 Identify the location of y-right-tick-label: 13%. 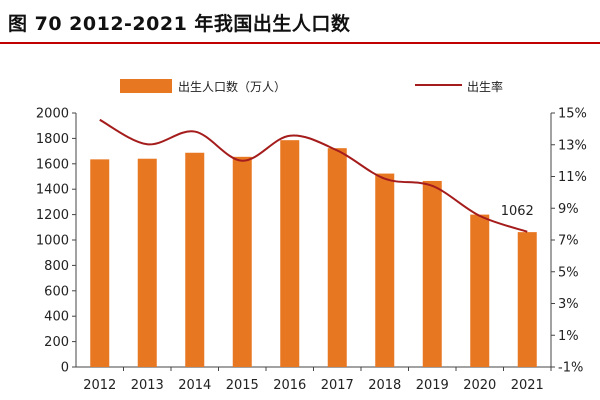
(572, 145).